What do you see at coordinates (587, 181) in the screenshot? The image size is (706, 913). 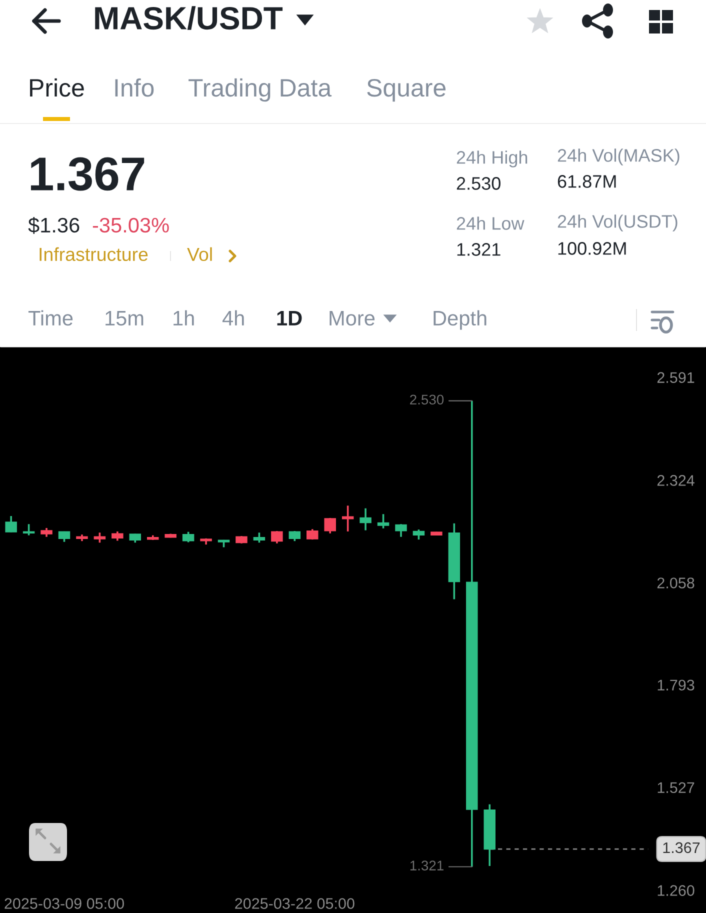 I see `text: 61.87M` at bounding box center [587, 181].